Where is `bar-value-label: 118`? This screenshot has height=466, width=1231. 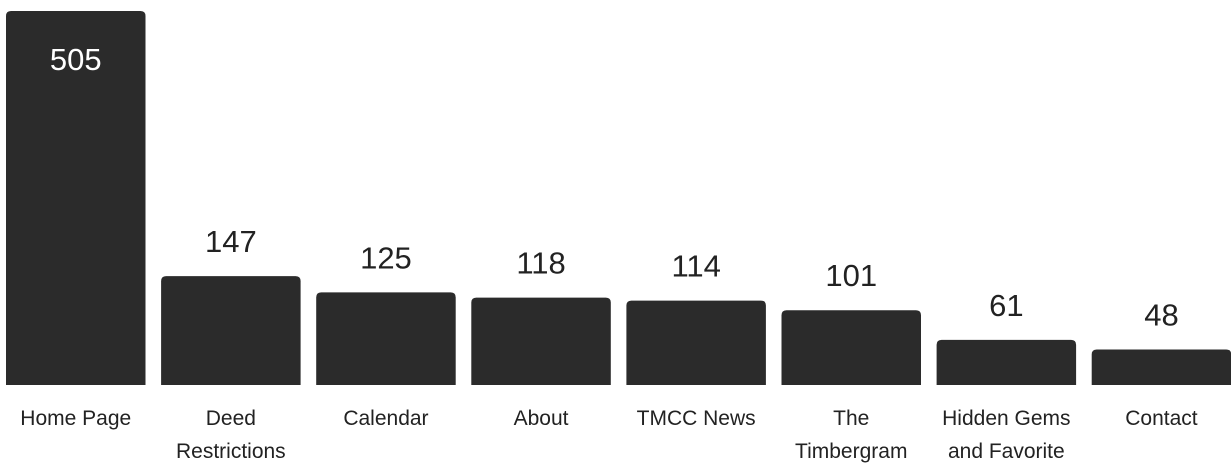
bar-value-label: 118 is located at coordinates (540, 263).